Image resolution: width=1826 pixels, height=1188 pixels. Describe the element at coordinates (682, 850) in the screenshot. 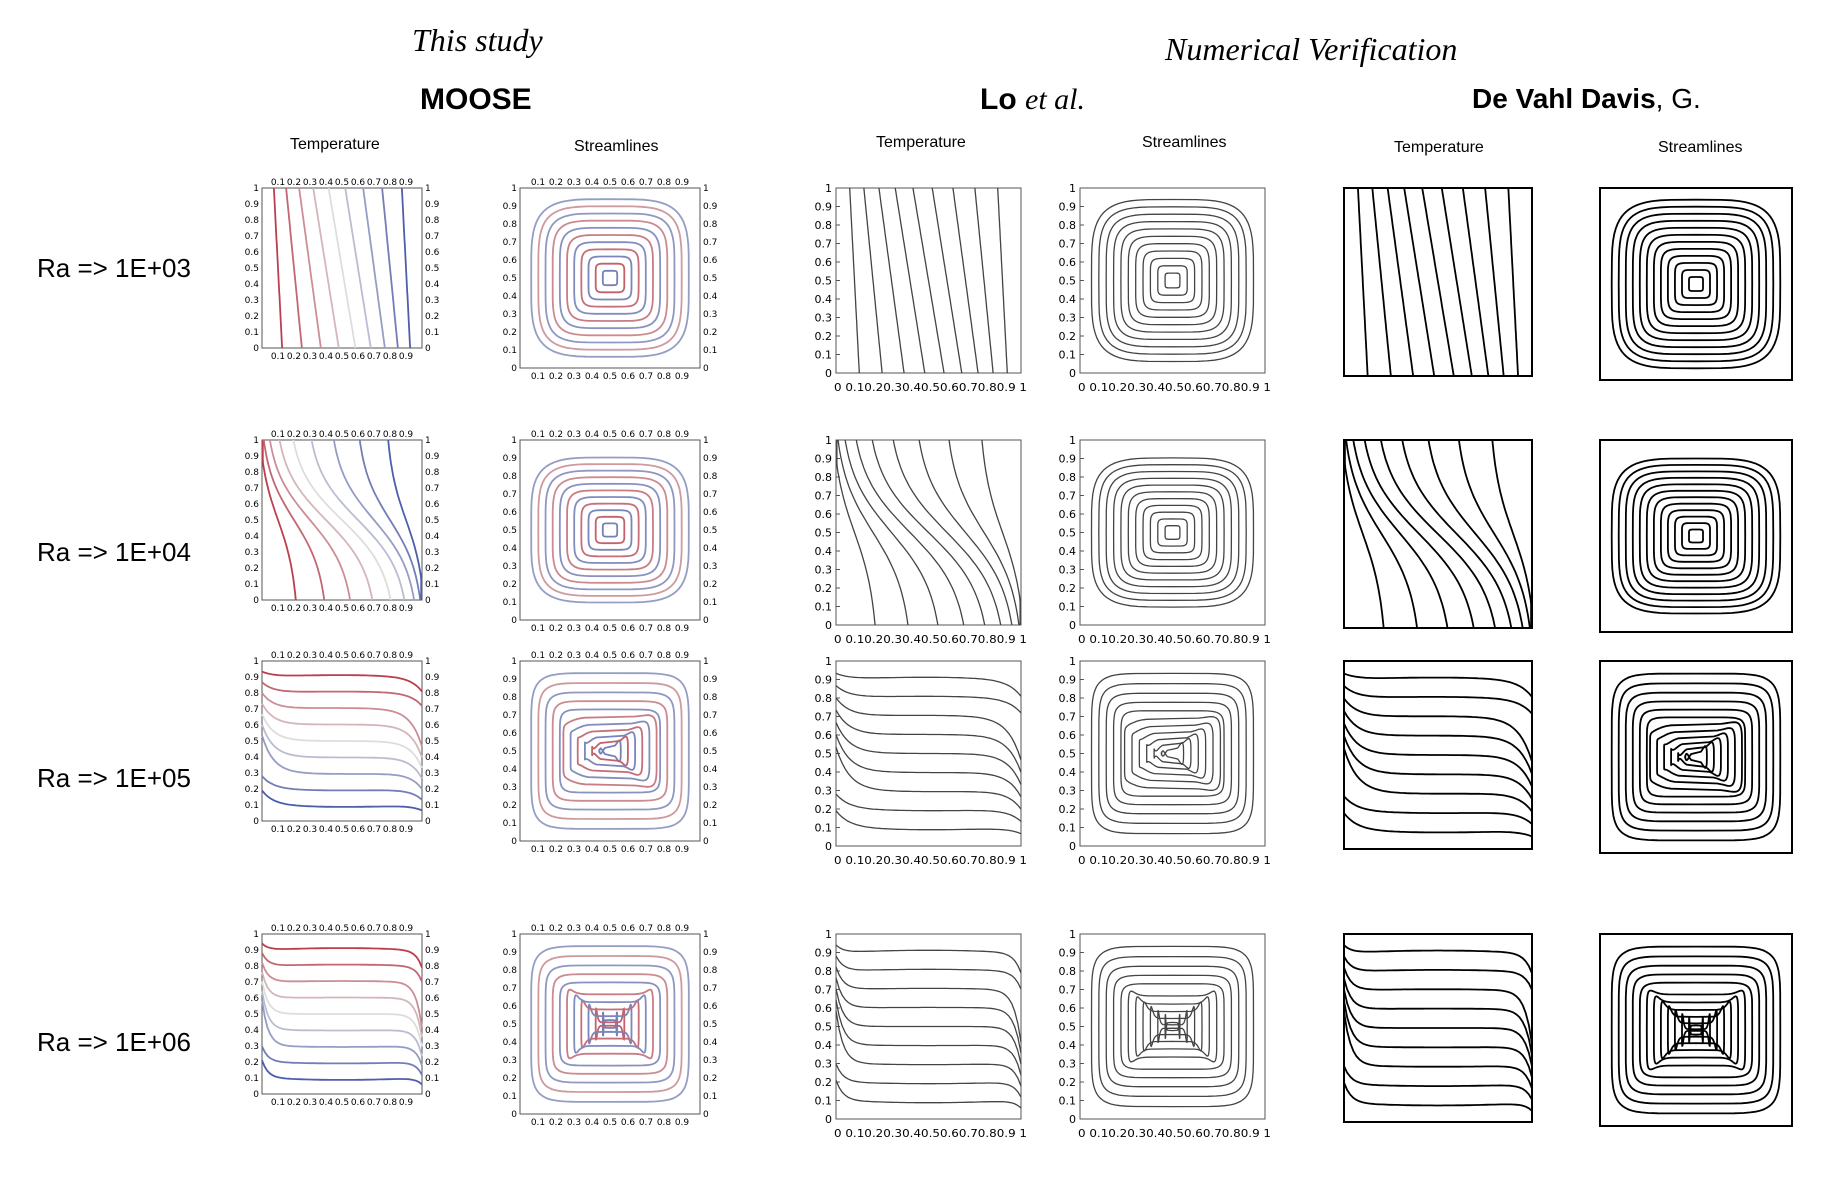

I see `tick-label-bottom: 0.9` at that location.